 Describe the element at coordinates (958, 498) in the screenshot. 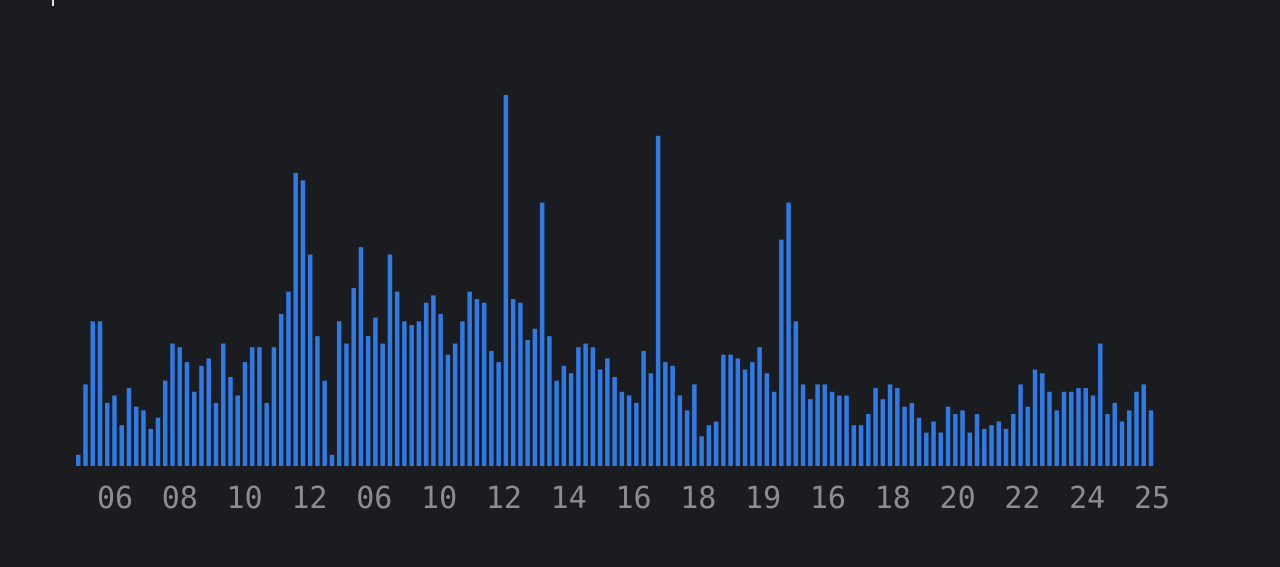

I see `x-tick-label: 20` at that location.